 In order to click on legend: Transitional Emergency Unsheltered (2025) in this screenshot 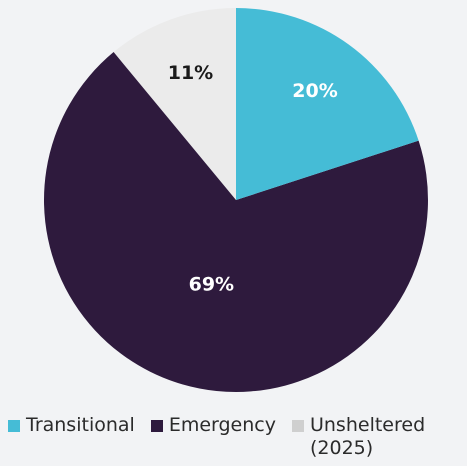, I will do `click(237, 437)`.